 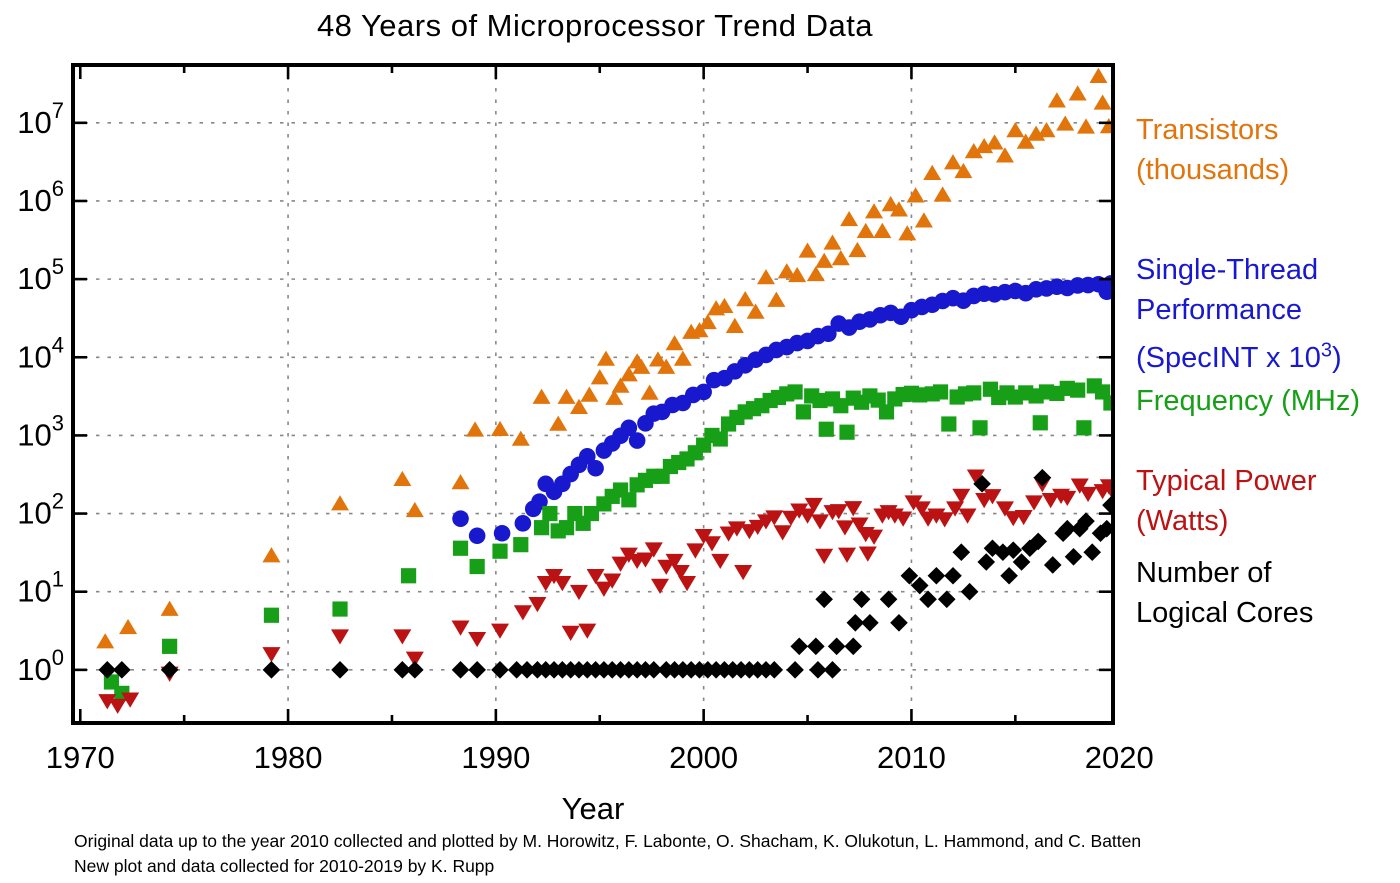 What do you see at coordinates (1224, 593) in the screenshot?
I see `legend-logical-cores: Number of Logical Cores` at bounding box center [1224, 593].